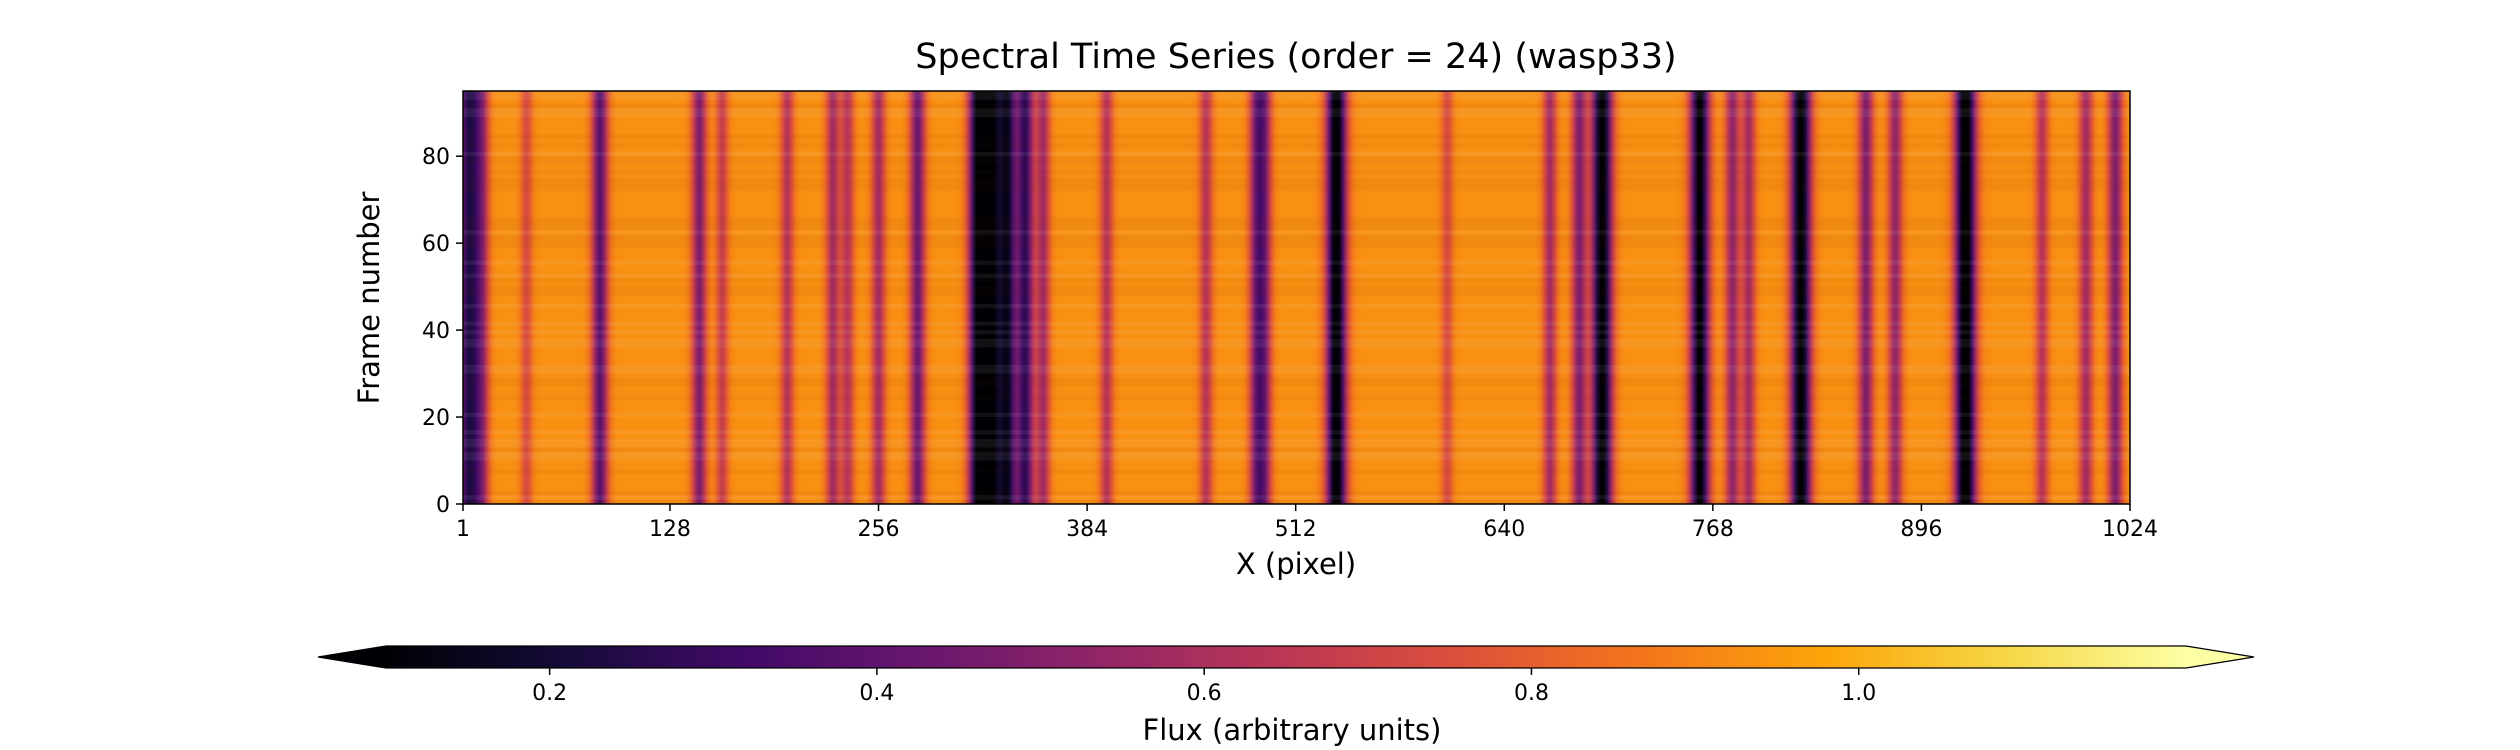  I want to click on x-axis: 1 128 256 384 512 640 768 896 1024, so click(1307, 523).